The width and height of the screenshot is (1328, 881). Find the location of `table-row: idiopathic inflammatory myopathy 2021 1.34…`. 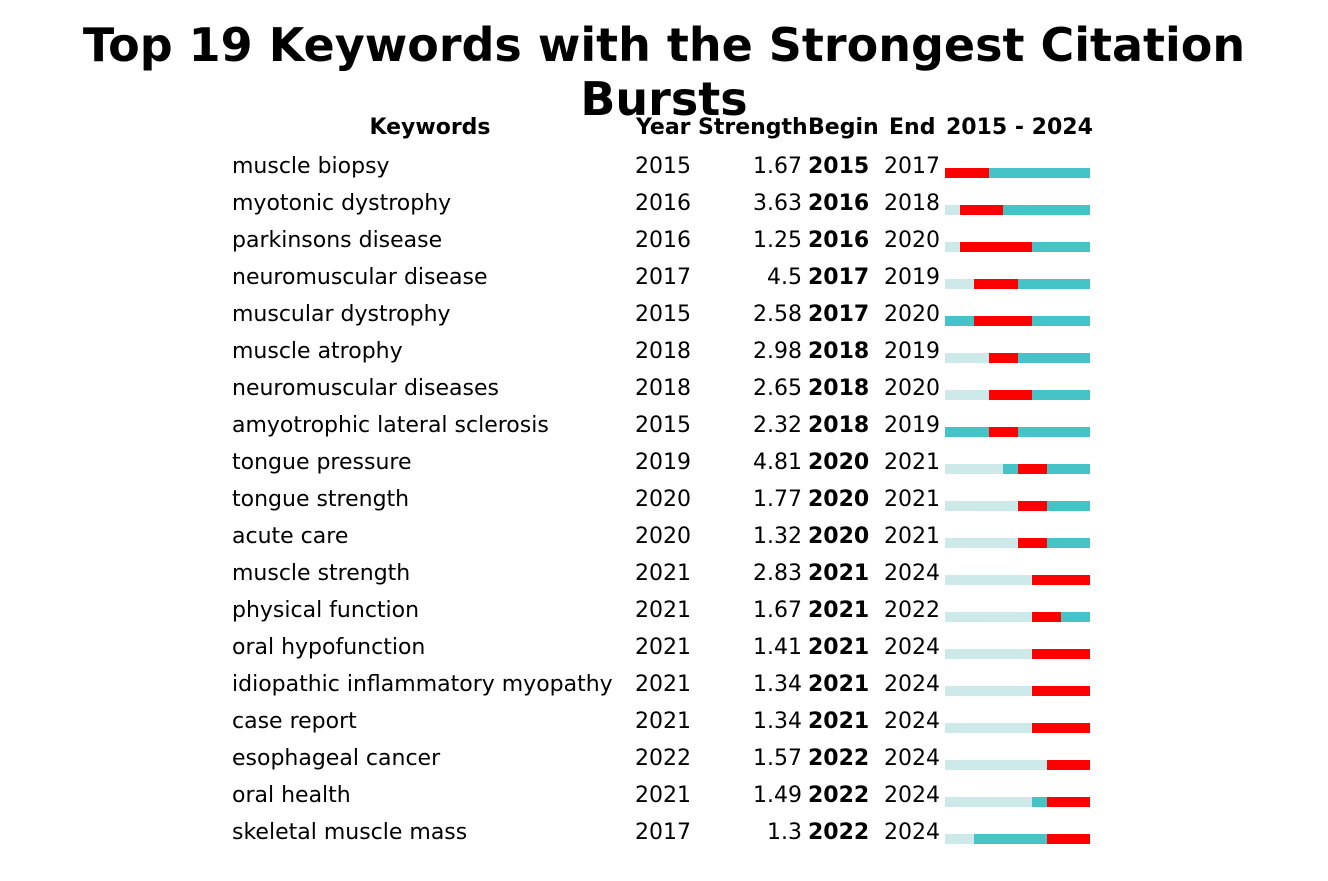

table-row: idiopathic inflammatory myopathy 2021 1.34… is located at coordinates (664, 688).